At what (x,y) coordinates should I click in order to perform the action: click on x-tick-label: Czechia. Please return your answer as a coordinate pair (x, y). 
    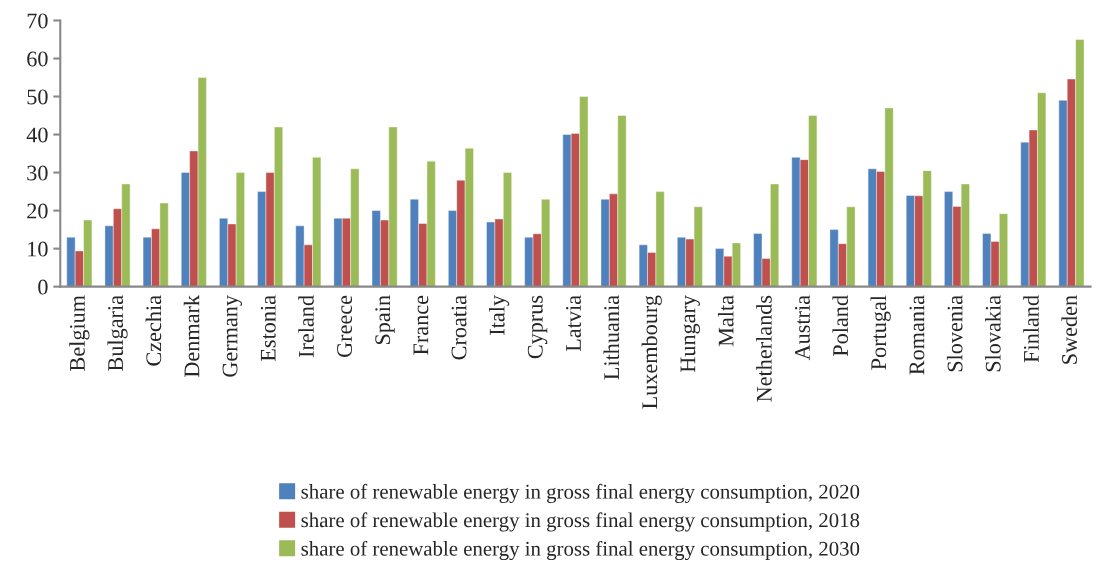
    Looking at the image, I should click on (153, 330).